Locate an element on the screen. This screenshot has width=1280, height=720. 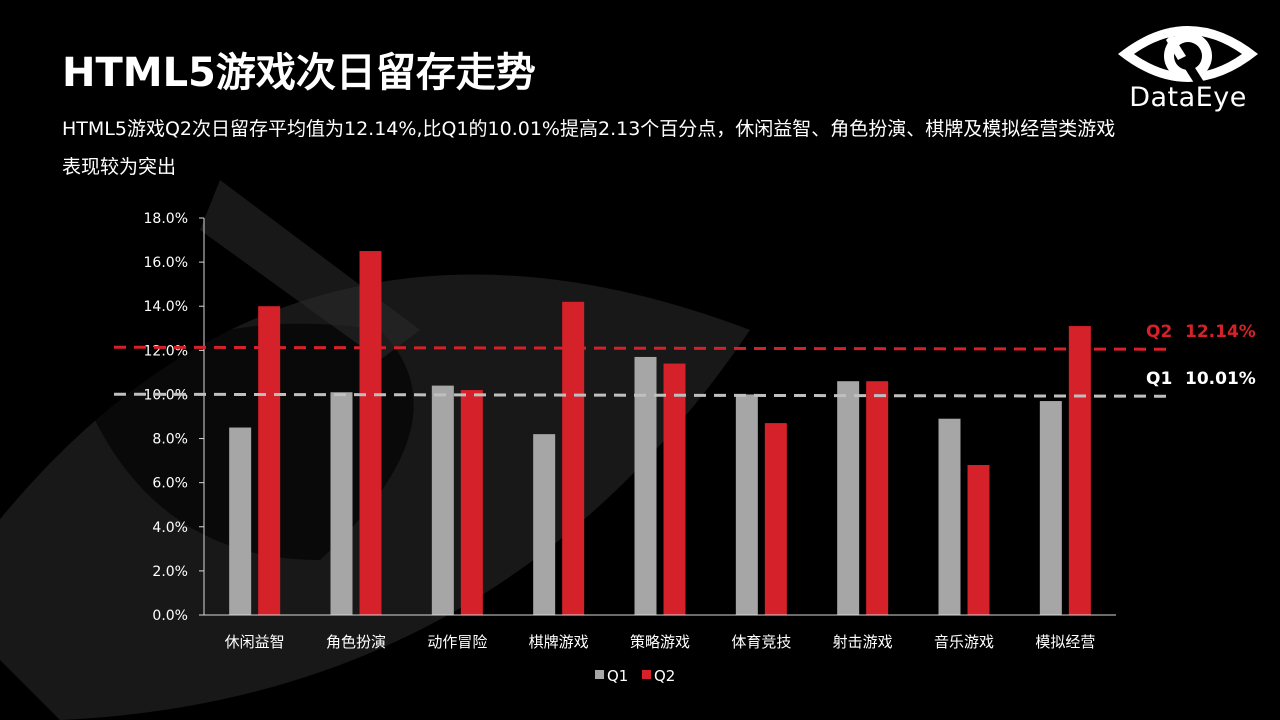
y-tick-label: 6.0% is located at coordinates (170, 484).